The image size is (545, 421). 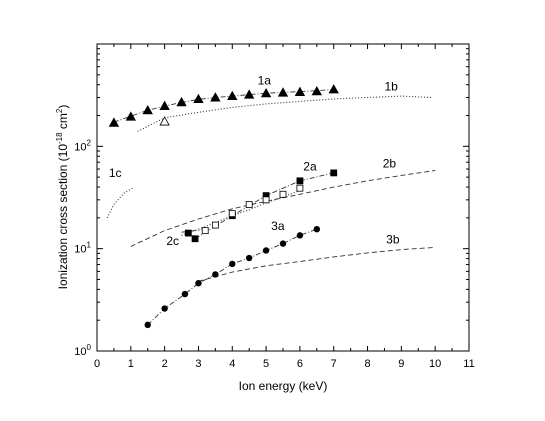 I want to click on marker-1a-open, so click(x=164, y=121).